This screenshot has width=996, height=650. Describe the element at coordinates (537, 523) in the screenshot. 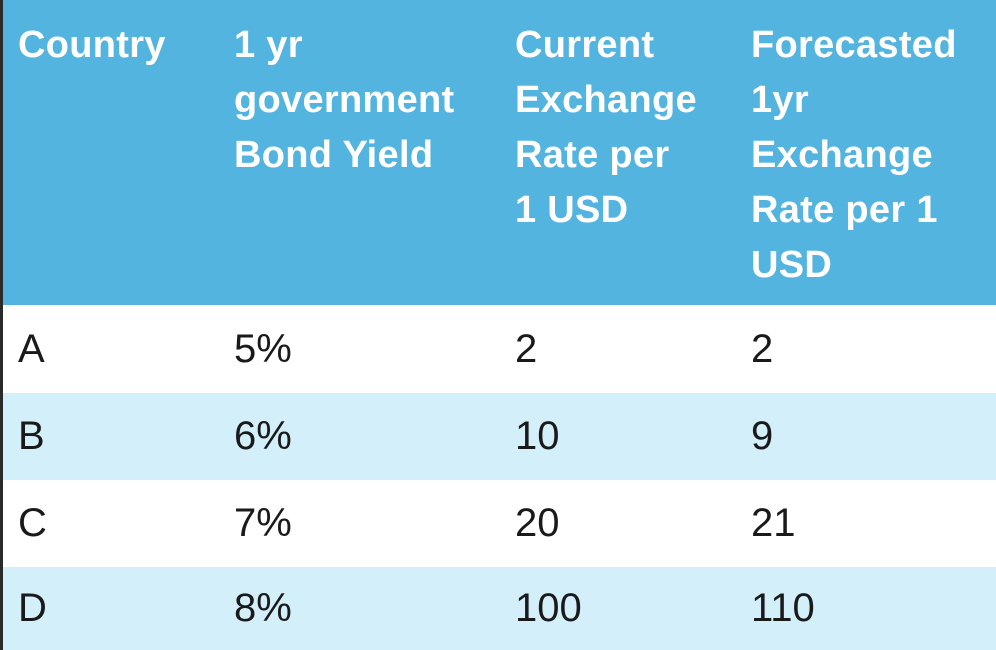

I see `cell-current-rate: 20` at that location.